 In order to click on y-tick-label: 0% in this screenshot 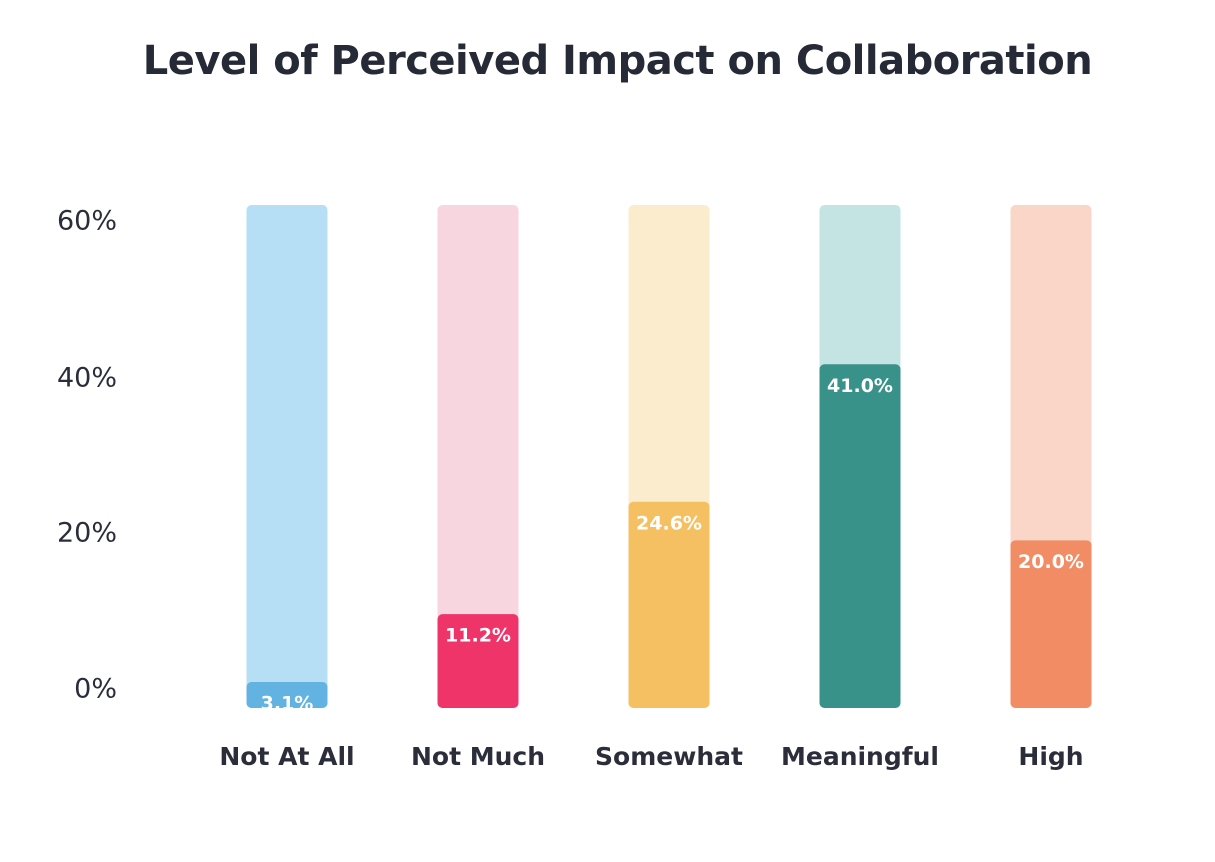, I will do `click(95, 689)`.